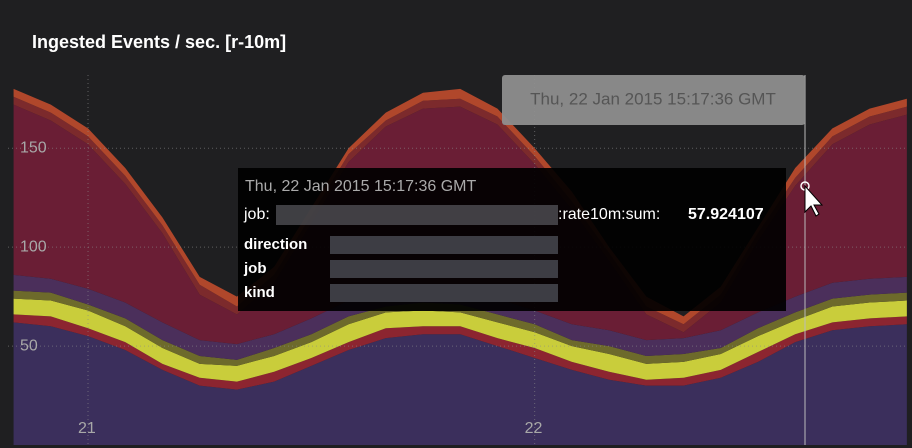 The image size is (912, 448). I want to click on tooltip-time: Thu, 22 Jan 2015 15:17:36 GMT, so click(360, 186).